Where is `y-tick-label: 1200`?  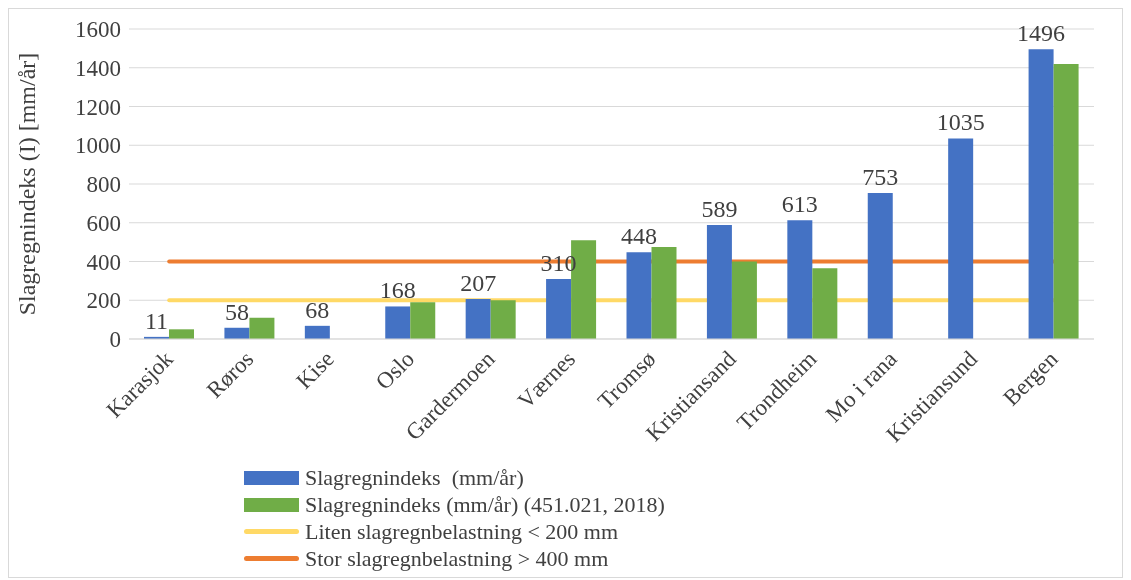 y-tick-label: 1200 is located at coordinates (98, 107).